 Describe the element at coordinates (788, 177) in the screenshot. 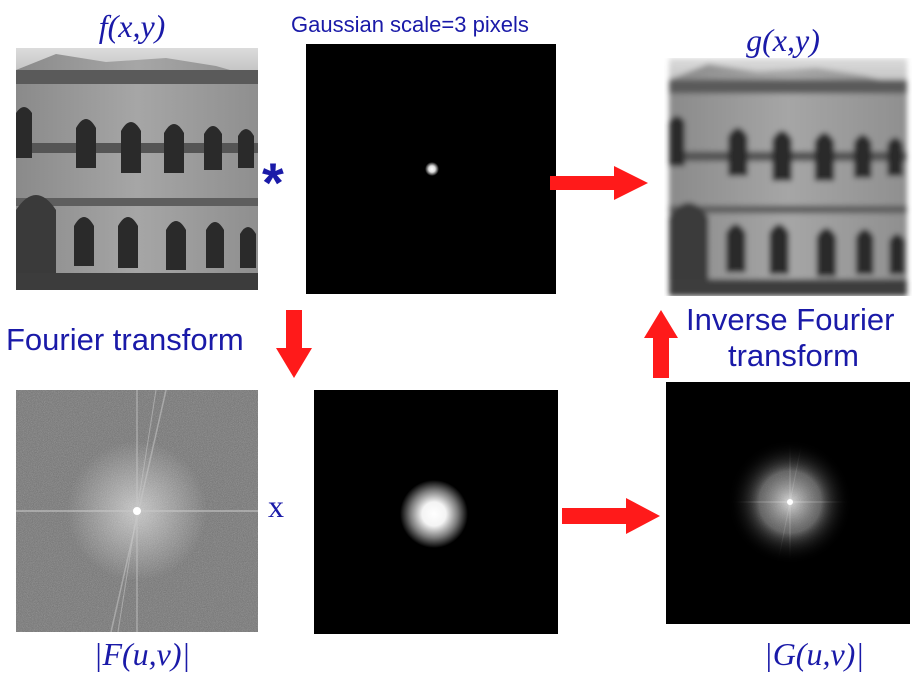

I see `output-image-blurred` at that location.